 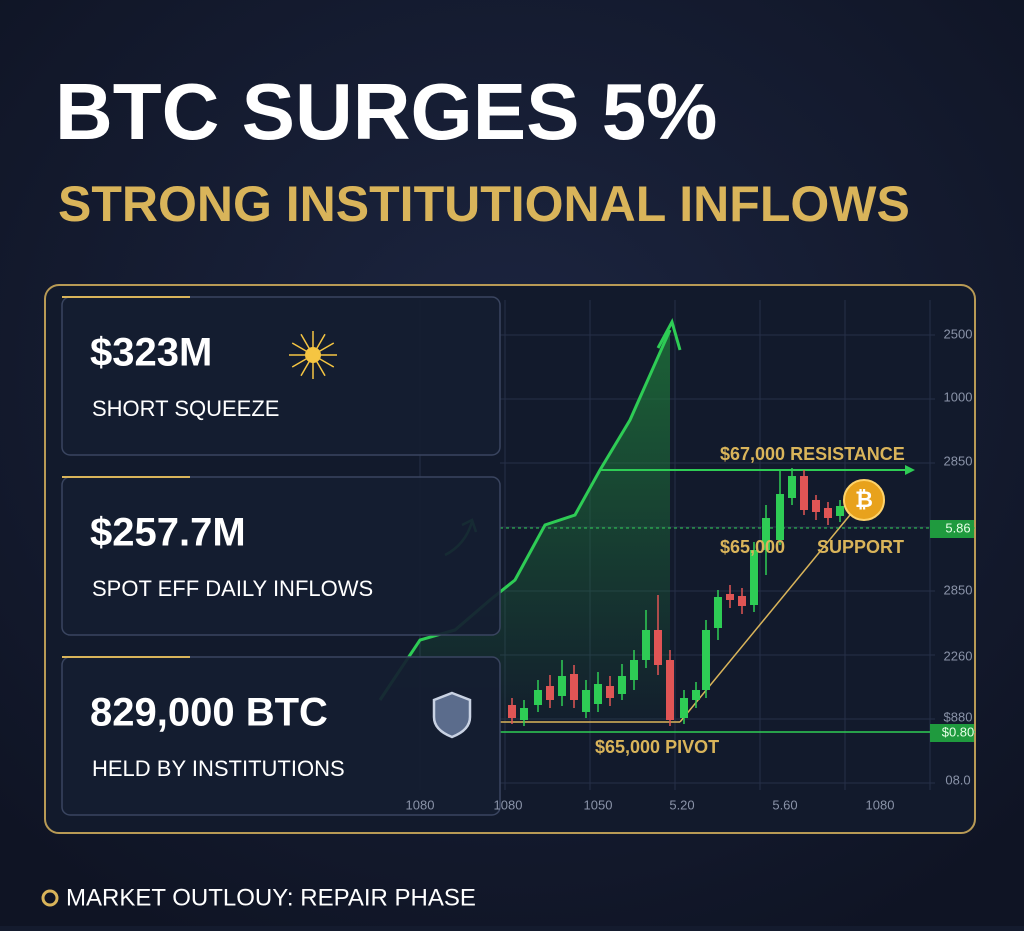 I want to click on annotation: $65,000, so click(x=752, y=547).